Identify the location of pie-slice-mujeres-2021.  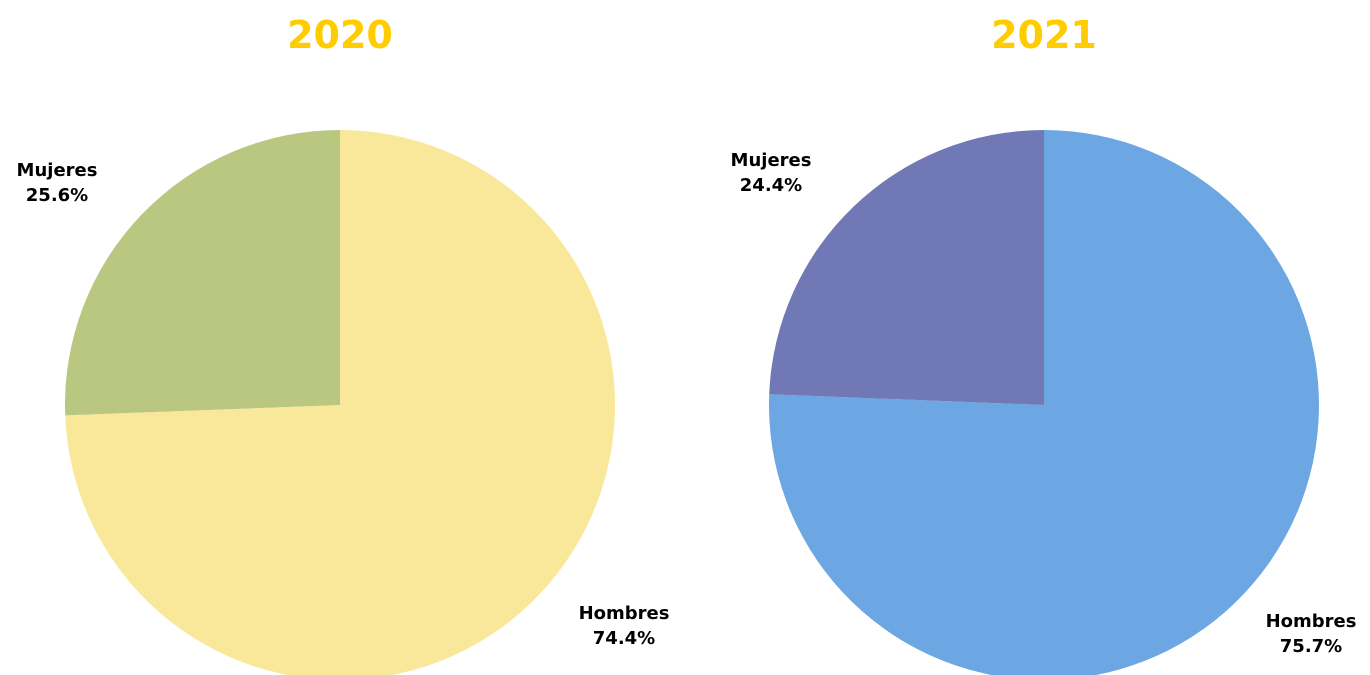
(906, 267).